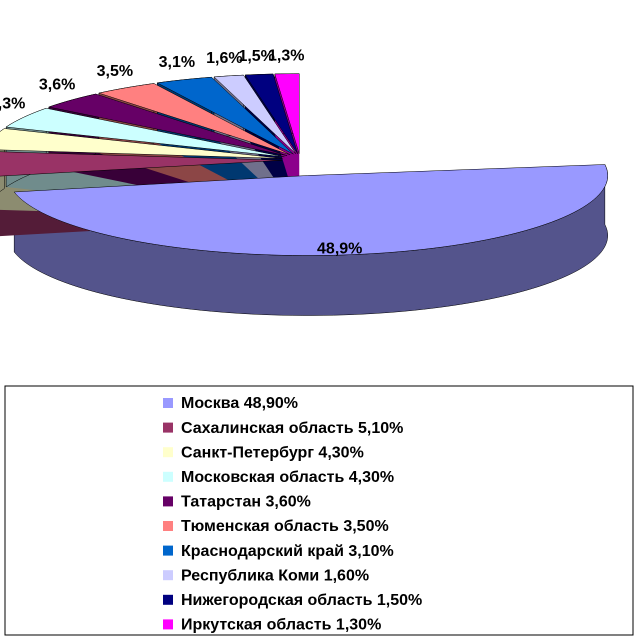 This screenshot has width=639, height=640. I want to click on data-label: 3,5%, so click(115, 71).